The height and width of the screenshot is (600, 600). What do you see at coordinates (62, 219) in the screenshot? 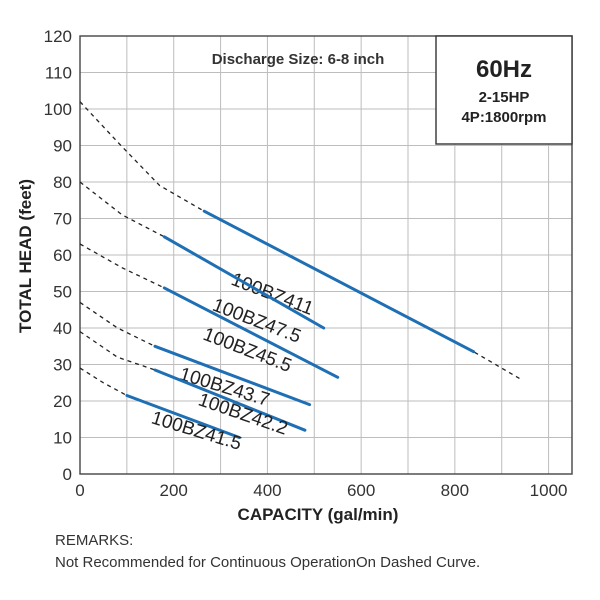
I see `y-tick-label: 70` at bounding box center [62, 219].